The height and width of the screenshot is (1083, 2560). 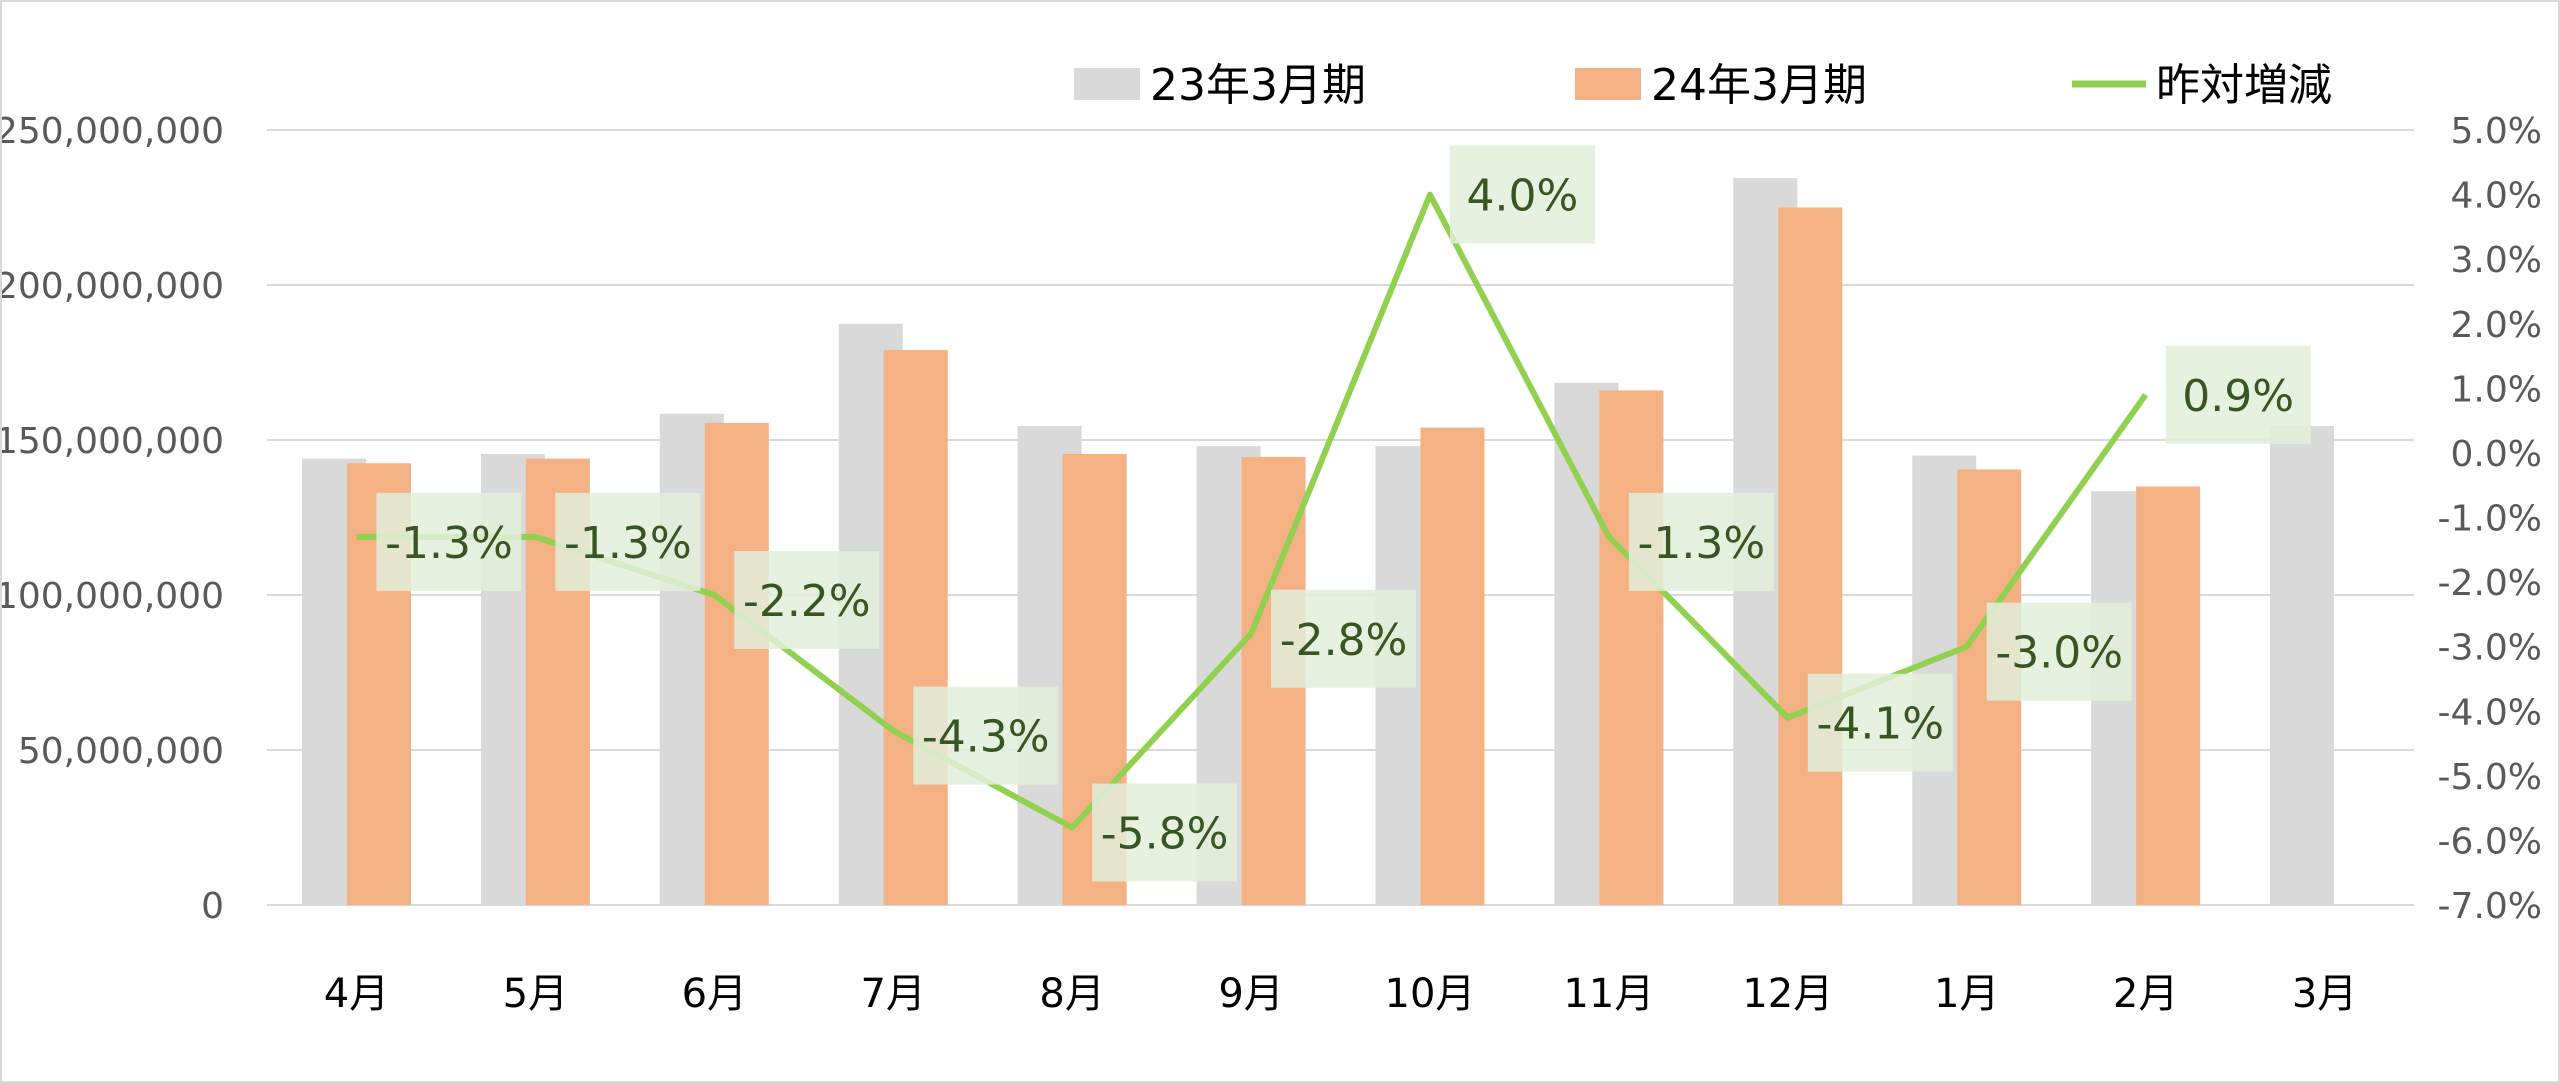 I want to click on data-label: 4.0%, so click(x=1523, y=196).